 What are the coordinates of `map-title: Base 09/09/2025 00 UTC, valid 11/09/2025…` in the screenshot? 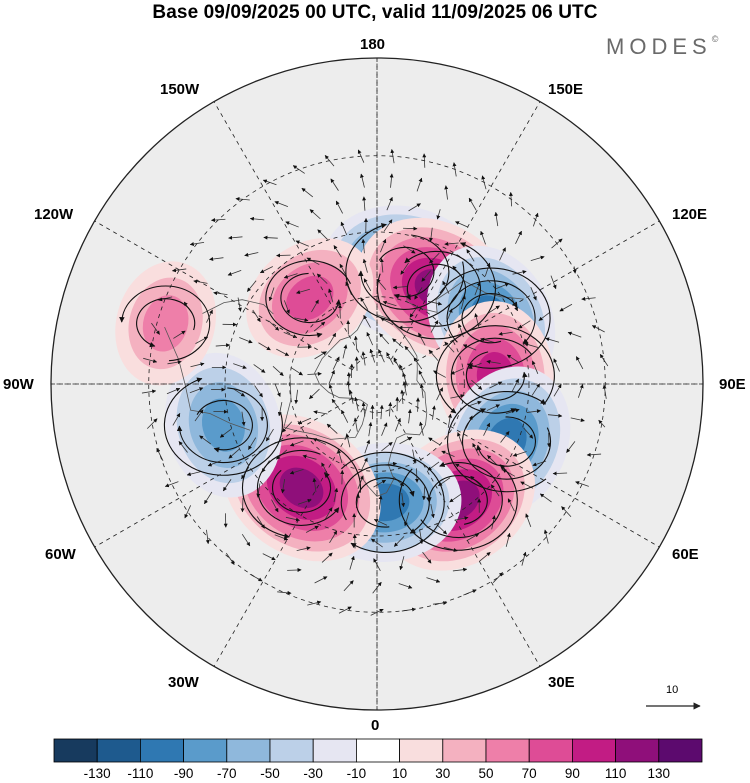 It's located at (375, 12).